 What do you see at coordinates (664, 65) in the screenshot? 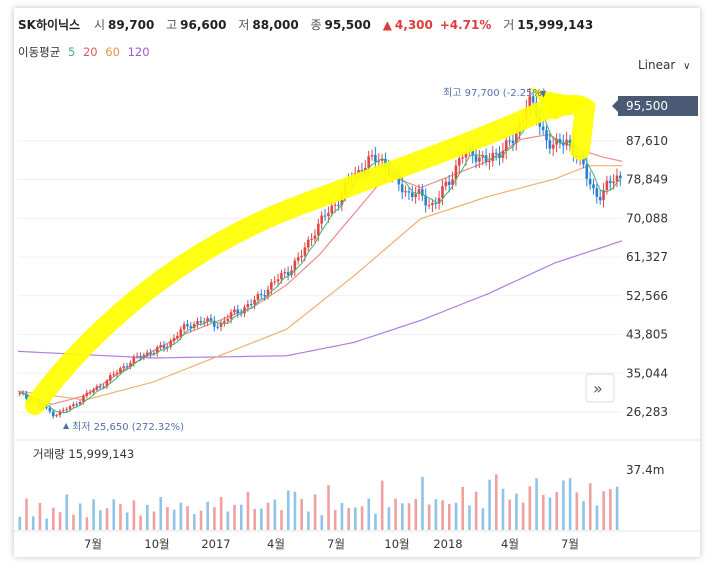
I see `scale-dropdown: Linear ∨` at bounding box center [664, 65].